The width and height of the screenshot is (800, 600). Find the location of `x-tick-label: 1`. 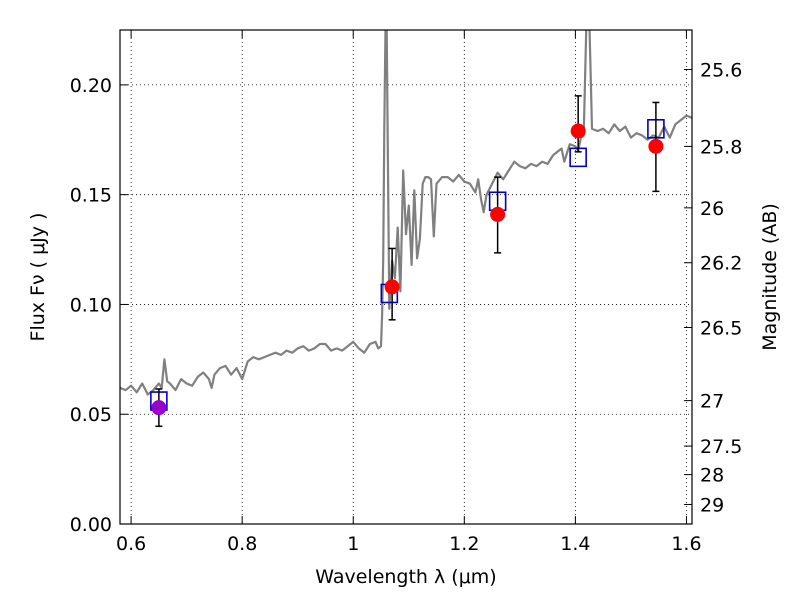

x-tick-label: 1 is located at coordinates (353, 544).